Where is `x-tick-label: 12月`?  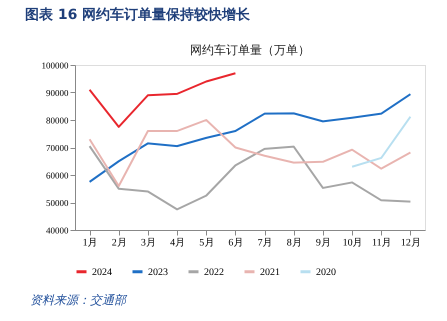 x-tick-label: 12月 is located at coordinates (410, 243).